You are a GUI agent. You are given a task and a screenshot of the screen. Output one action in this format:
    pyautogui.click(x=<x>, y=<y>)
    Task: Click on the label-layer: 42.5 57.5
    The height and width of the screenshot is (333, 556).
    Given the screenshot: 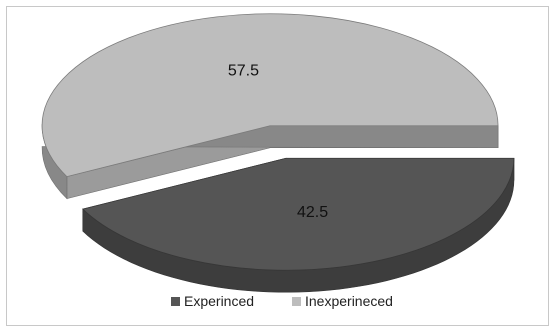 What is the action you would take?
    pyautogui.click(x=278, y=142)
    